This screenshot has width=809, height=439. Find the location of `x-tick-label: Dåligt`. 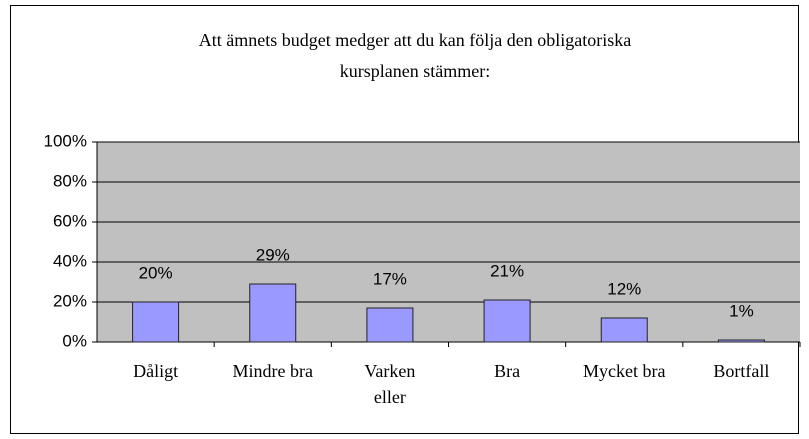

x-tick-label: Dåligt is located at coordinates (155, 371).